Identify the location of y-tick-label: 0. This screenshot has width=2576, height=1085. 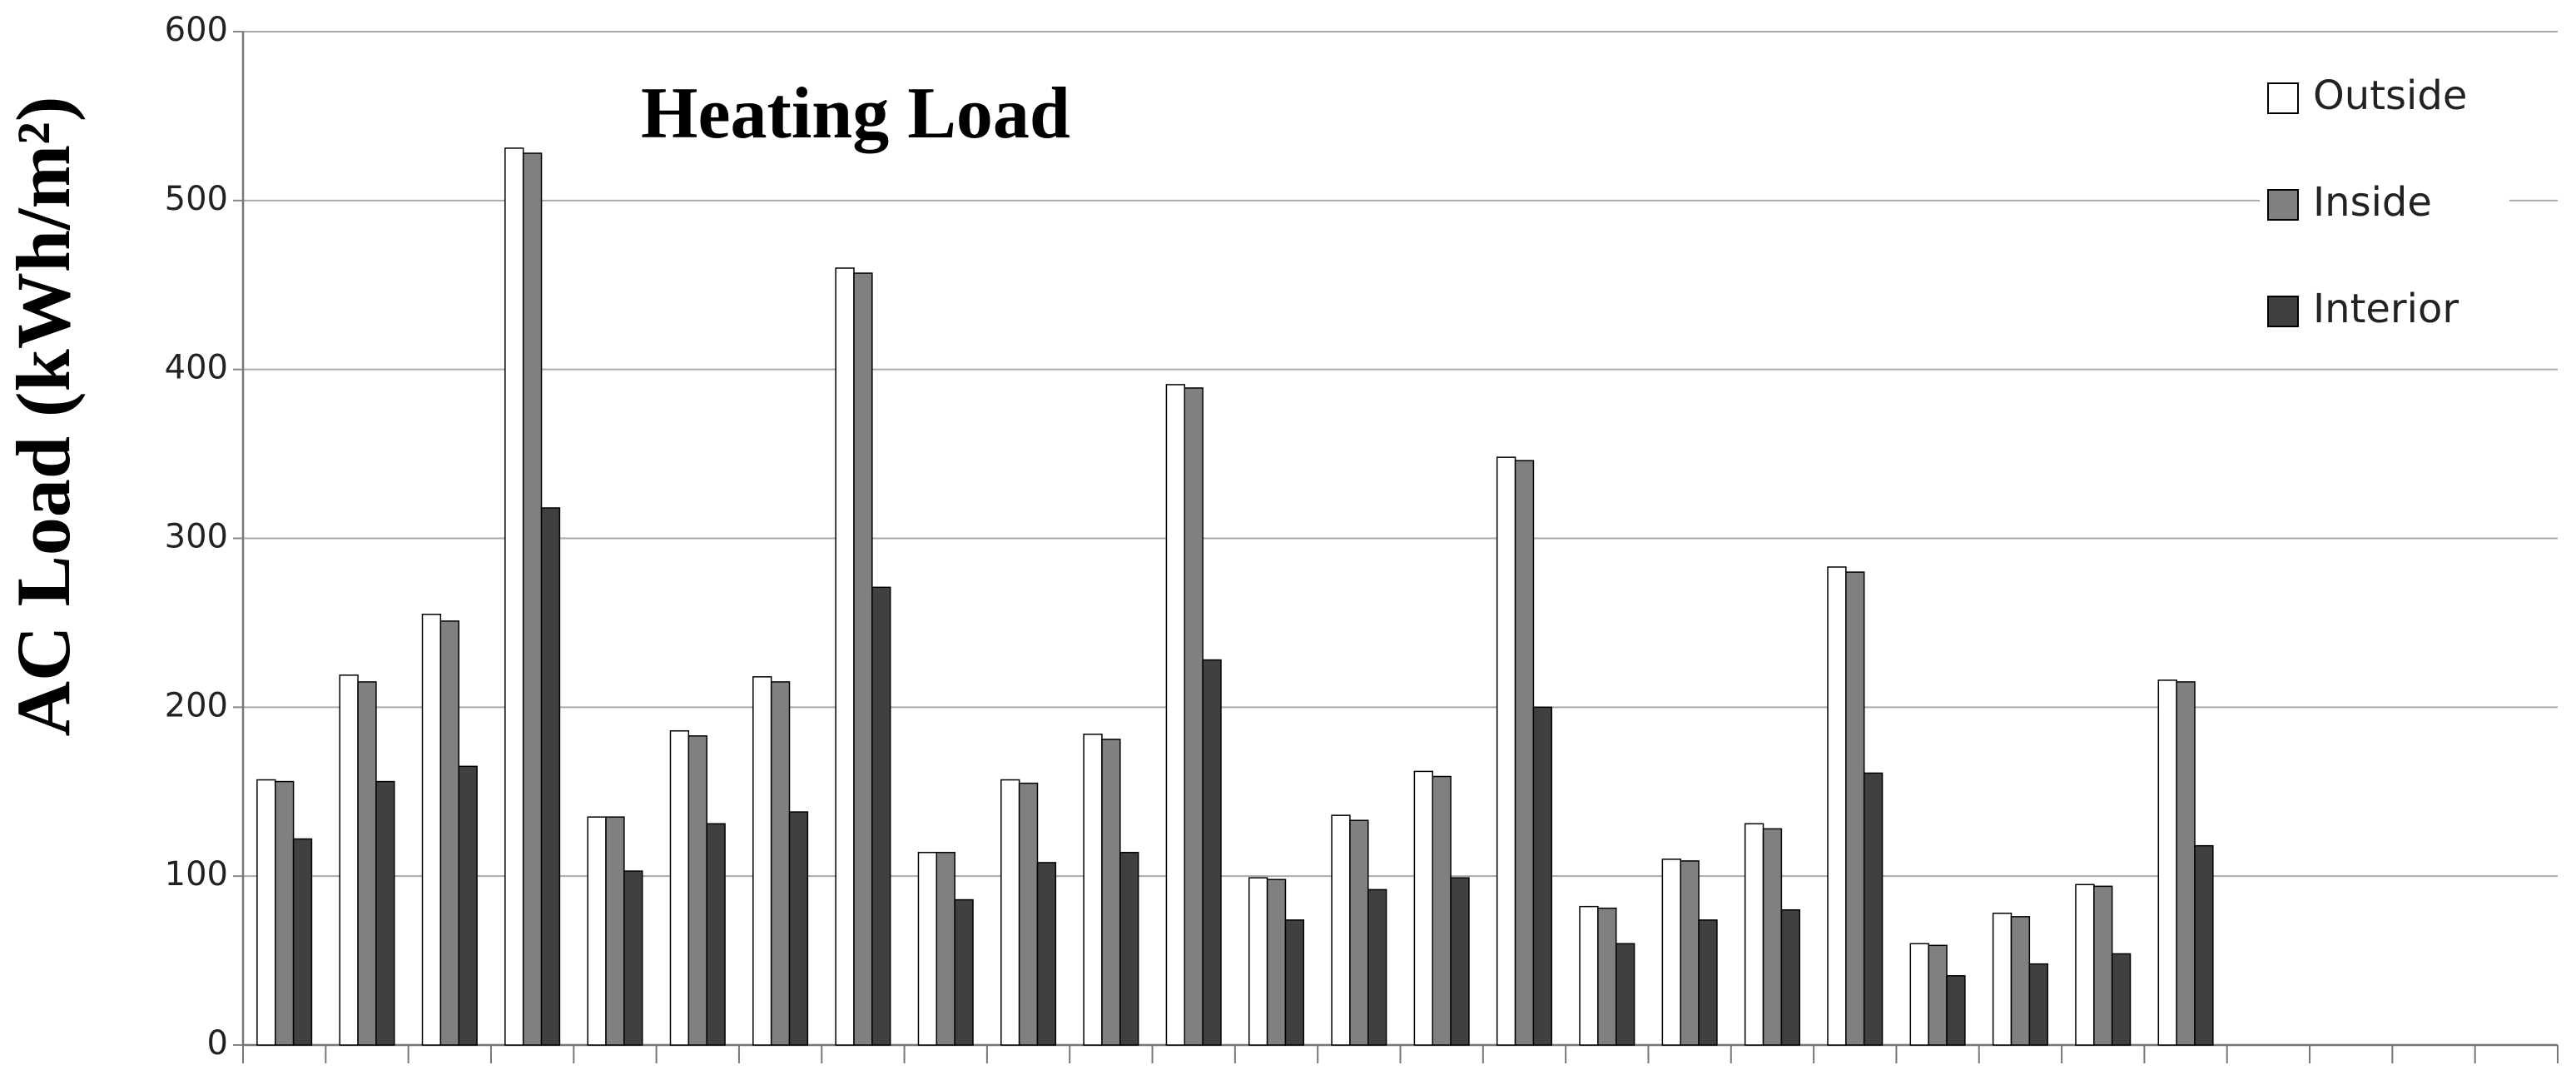
(217, 1043).